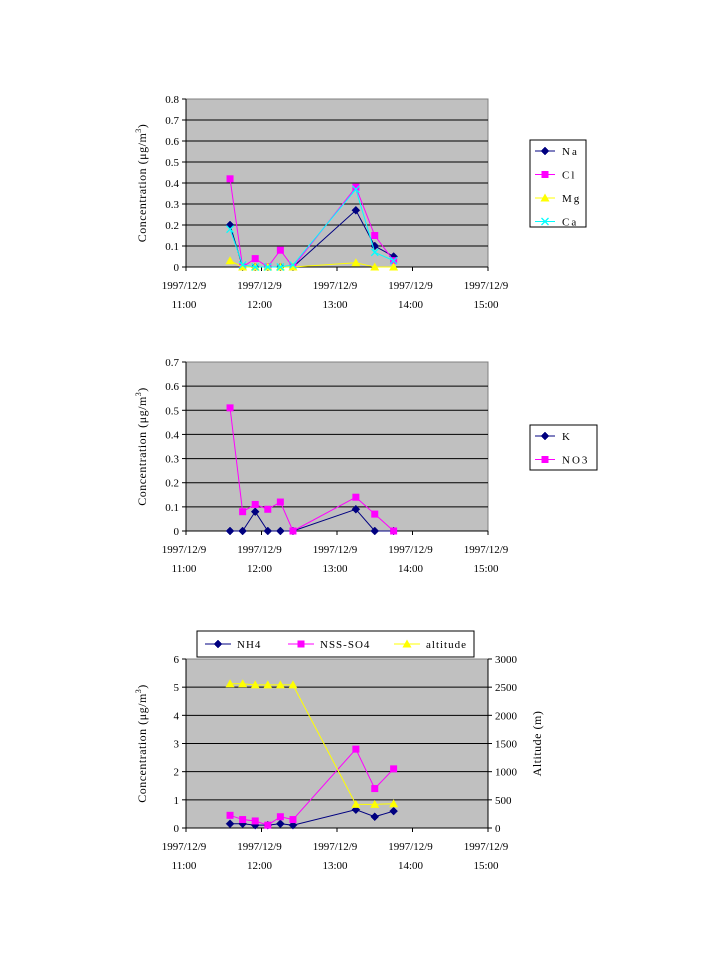 The height and width of the screenshot is (964, 719). I want to click on y2-tick-label: 1500, so click(506, 745).